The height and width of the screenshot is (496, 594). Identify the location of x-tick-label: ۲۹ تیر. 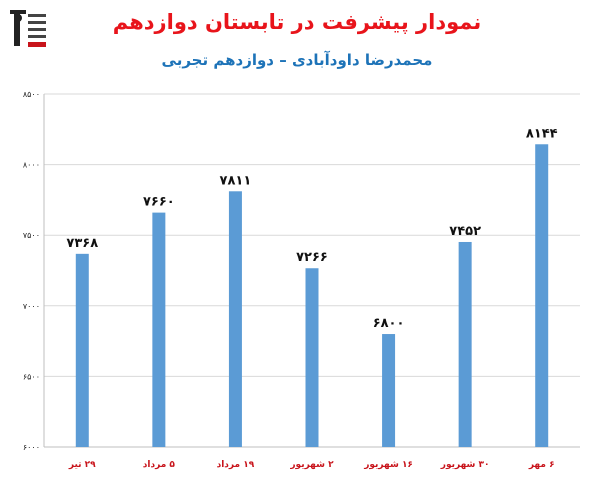
(82, 465).